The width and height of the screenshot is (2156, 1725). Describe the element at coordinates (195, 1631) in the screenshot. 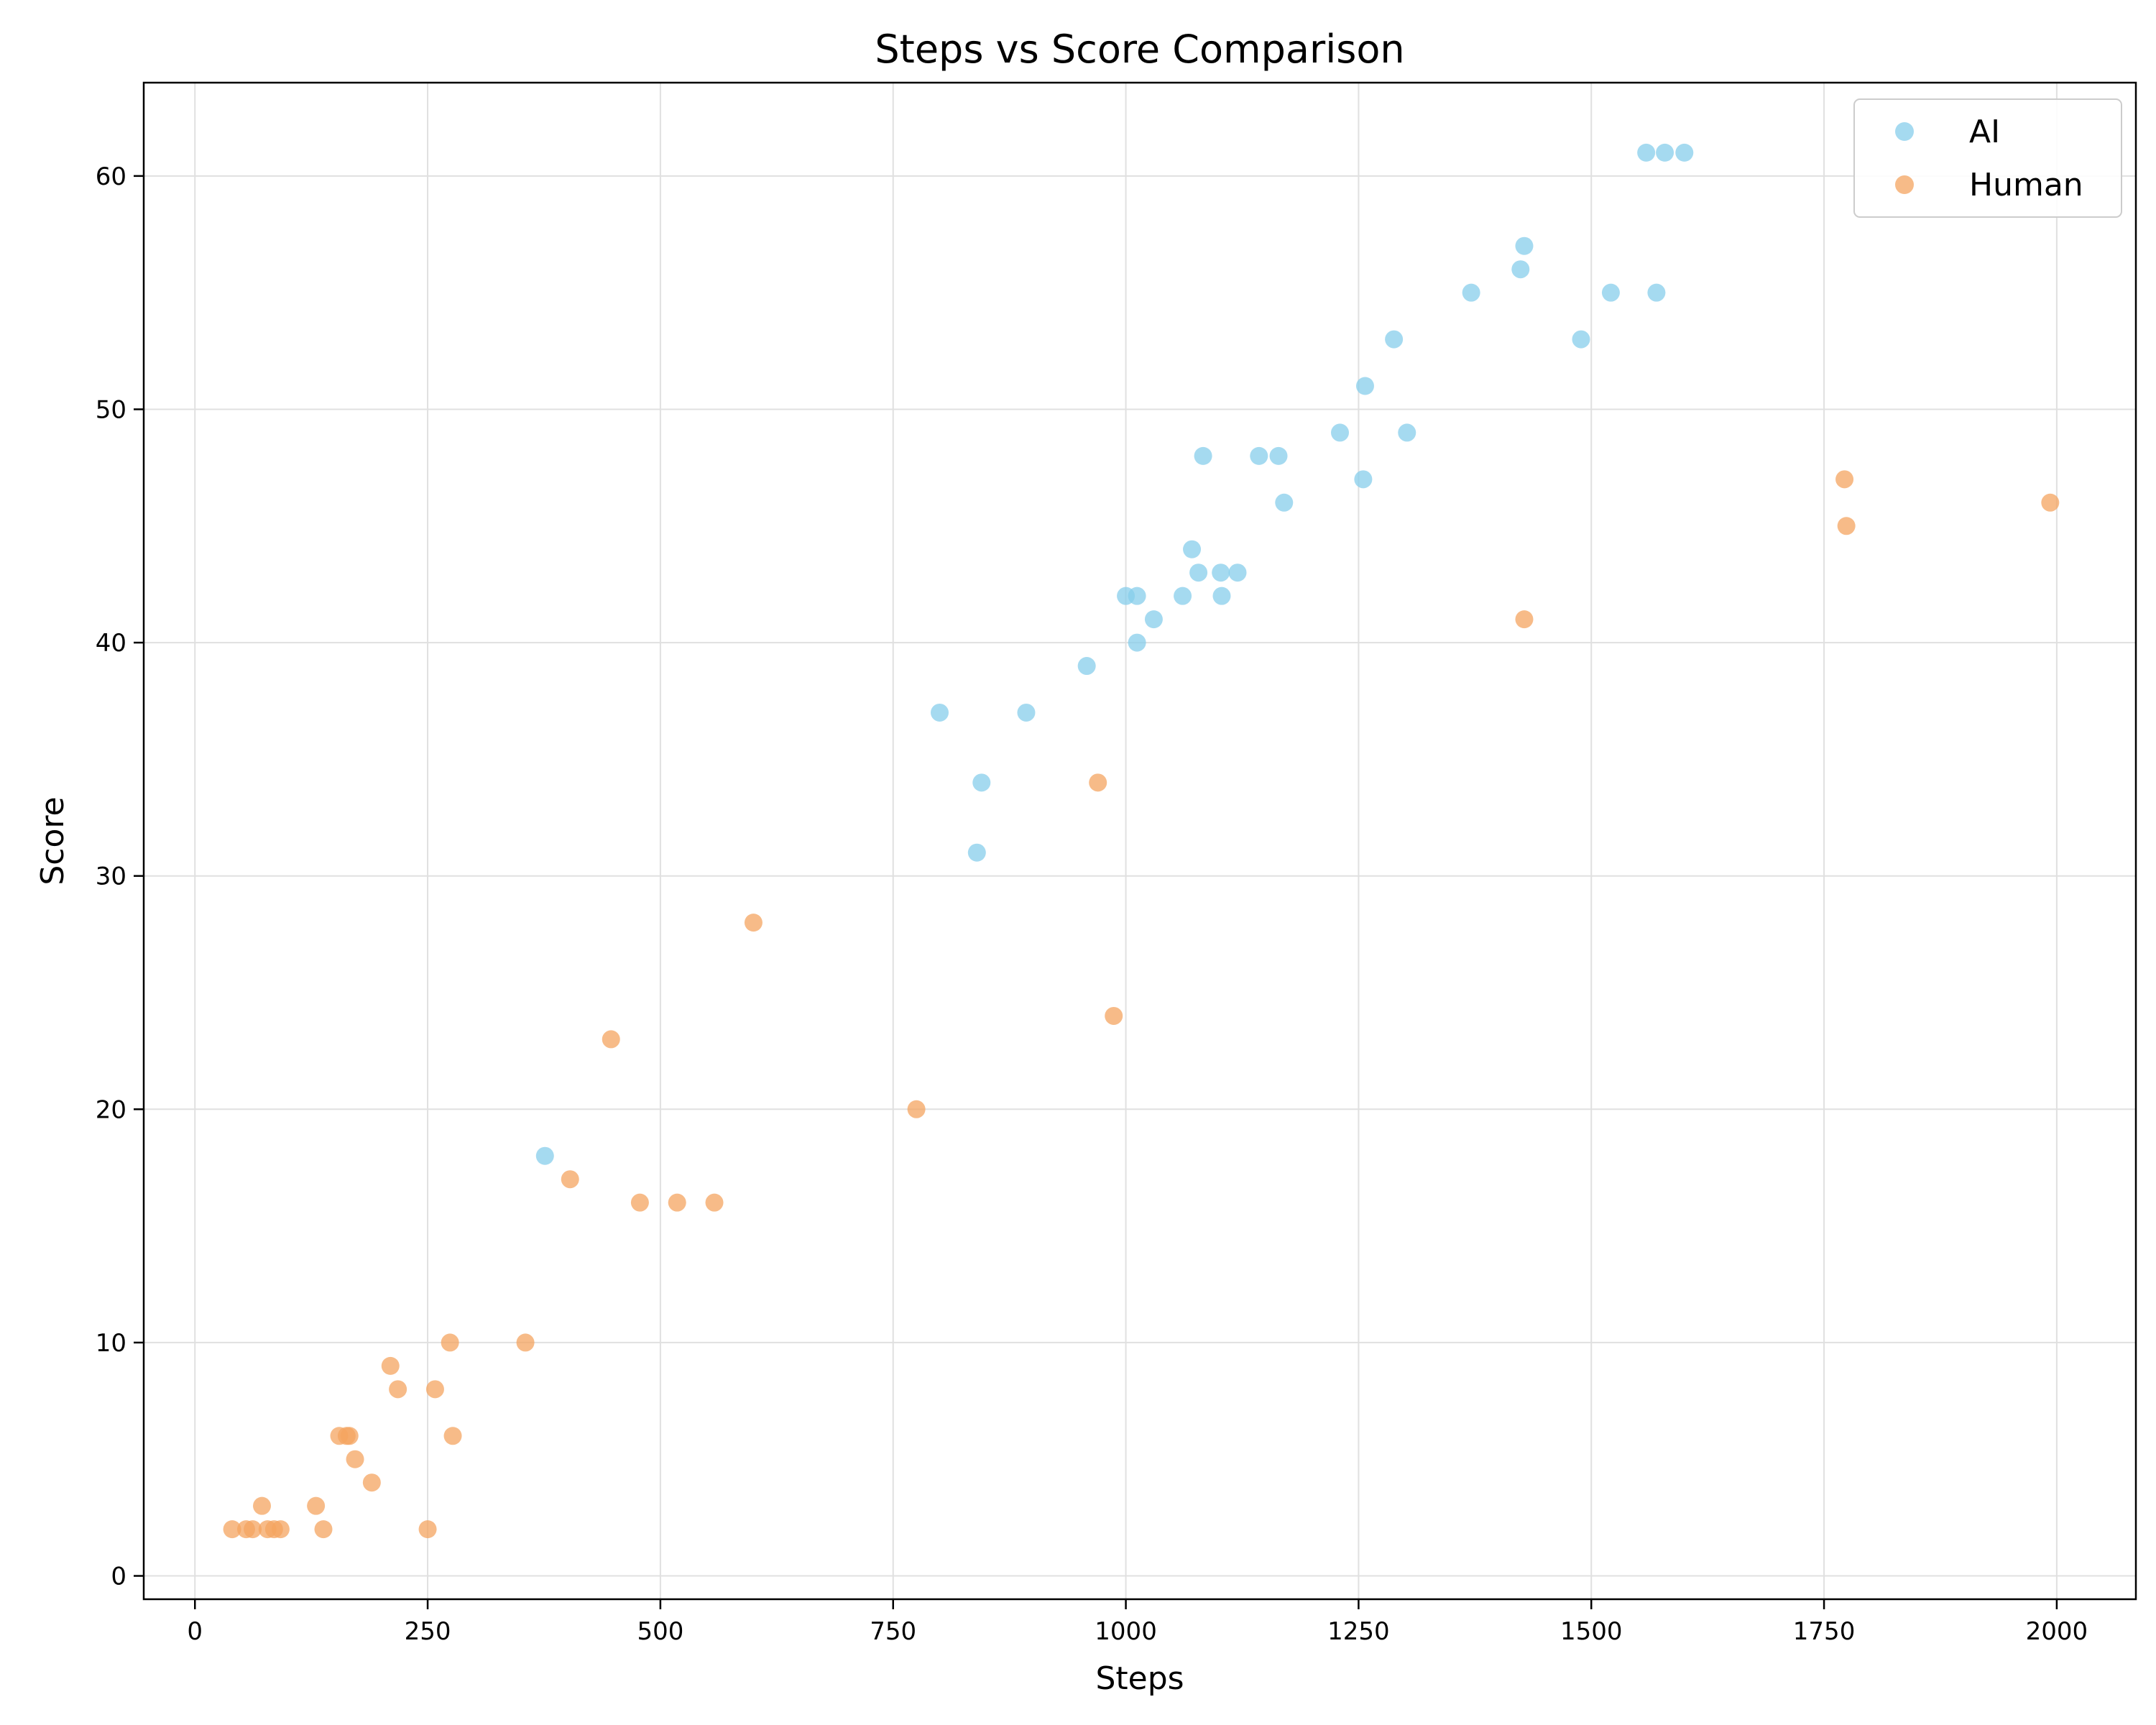

I see `x-tick-label: 0` at that location.